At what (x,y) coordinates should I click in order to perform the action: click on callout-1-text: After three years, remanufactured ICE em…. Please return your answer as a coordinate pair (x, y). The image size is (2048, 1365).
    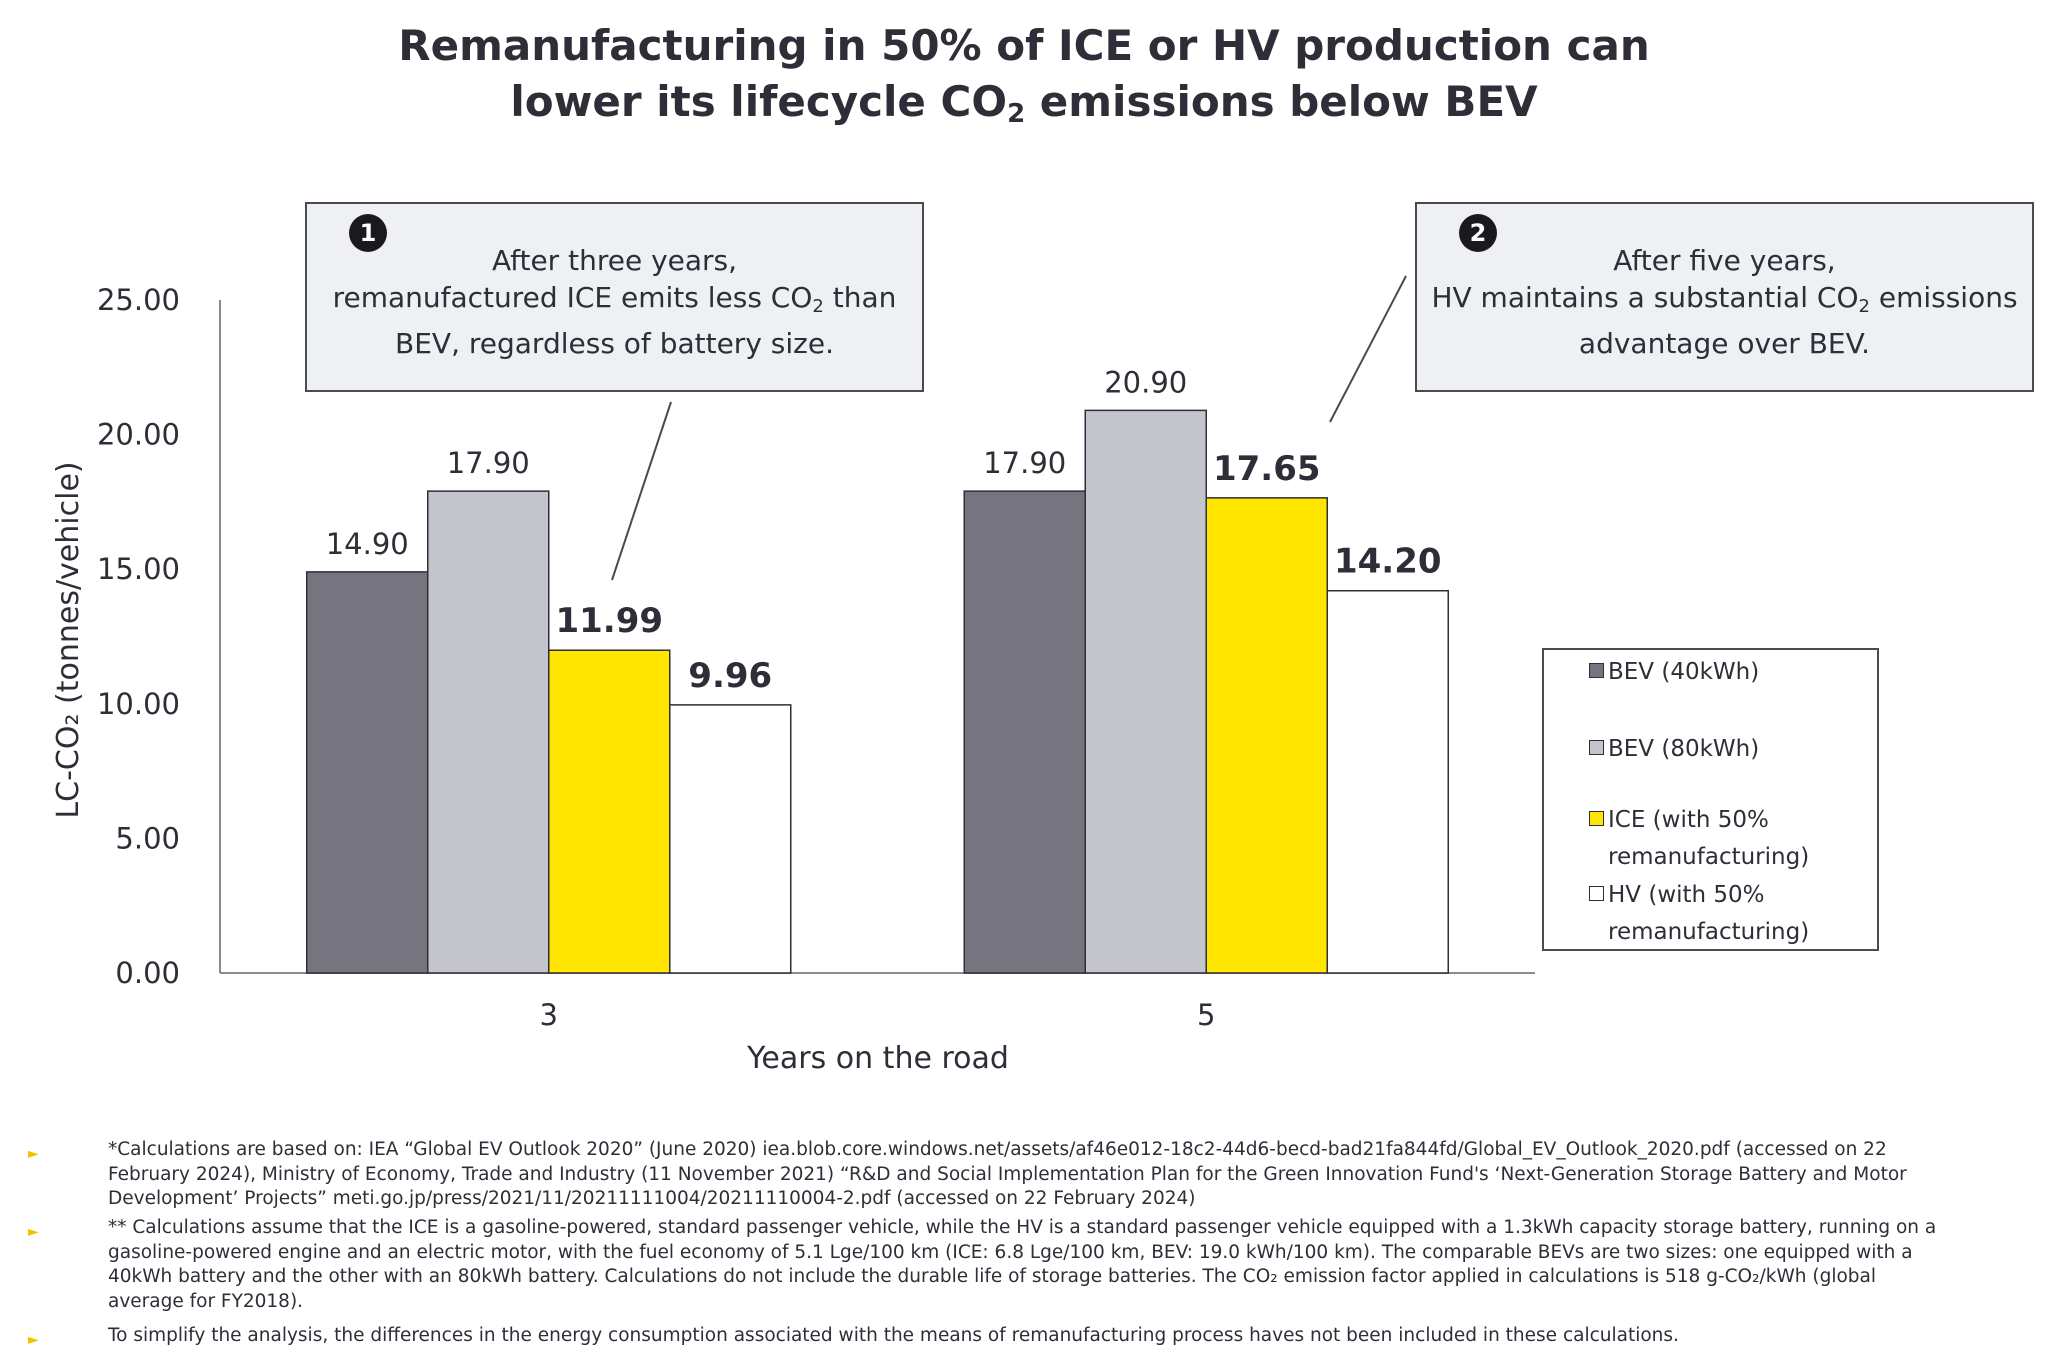
    Looking at the image, I should click on (614, 302).